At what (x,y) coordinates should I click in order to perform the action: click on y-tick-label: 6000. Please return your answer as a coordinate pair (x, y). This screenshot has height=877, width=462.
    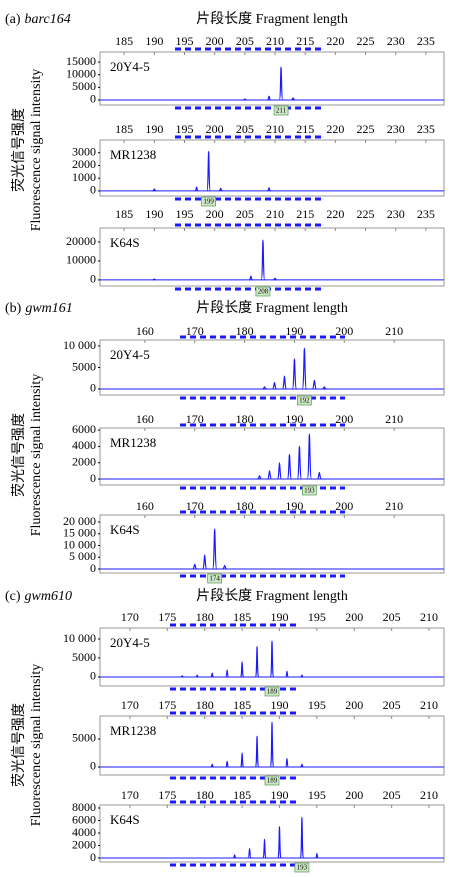
    Looking at the image, I should click on (84, 429).